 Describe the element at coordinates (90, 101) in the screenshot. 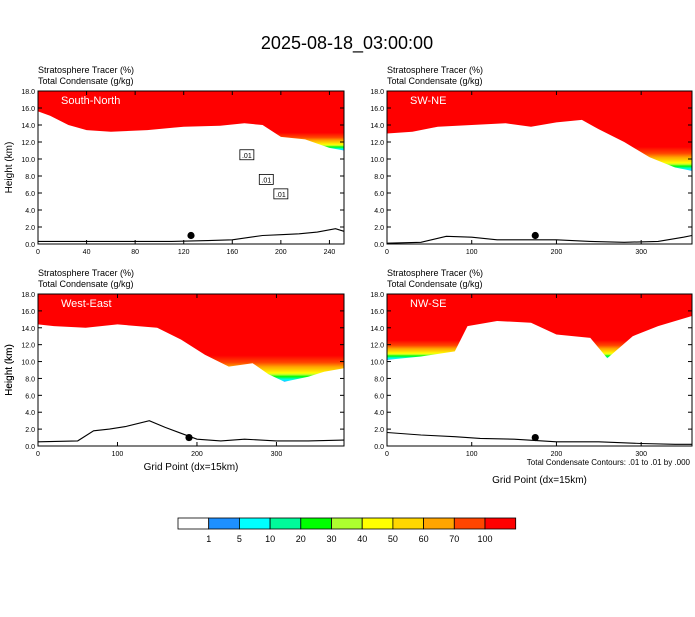

I see `panel-label: South-North` at that location.